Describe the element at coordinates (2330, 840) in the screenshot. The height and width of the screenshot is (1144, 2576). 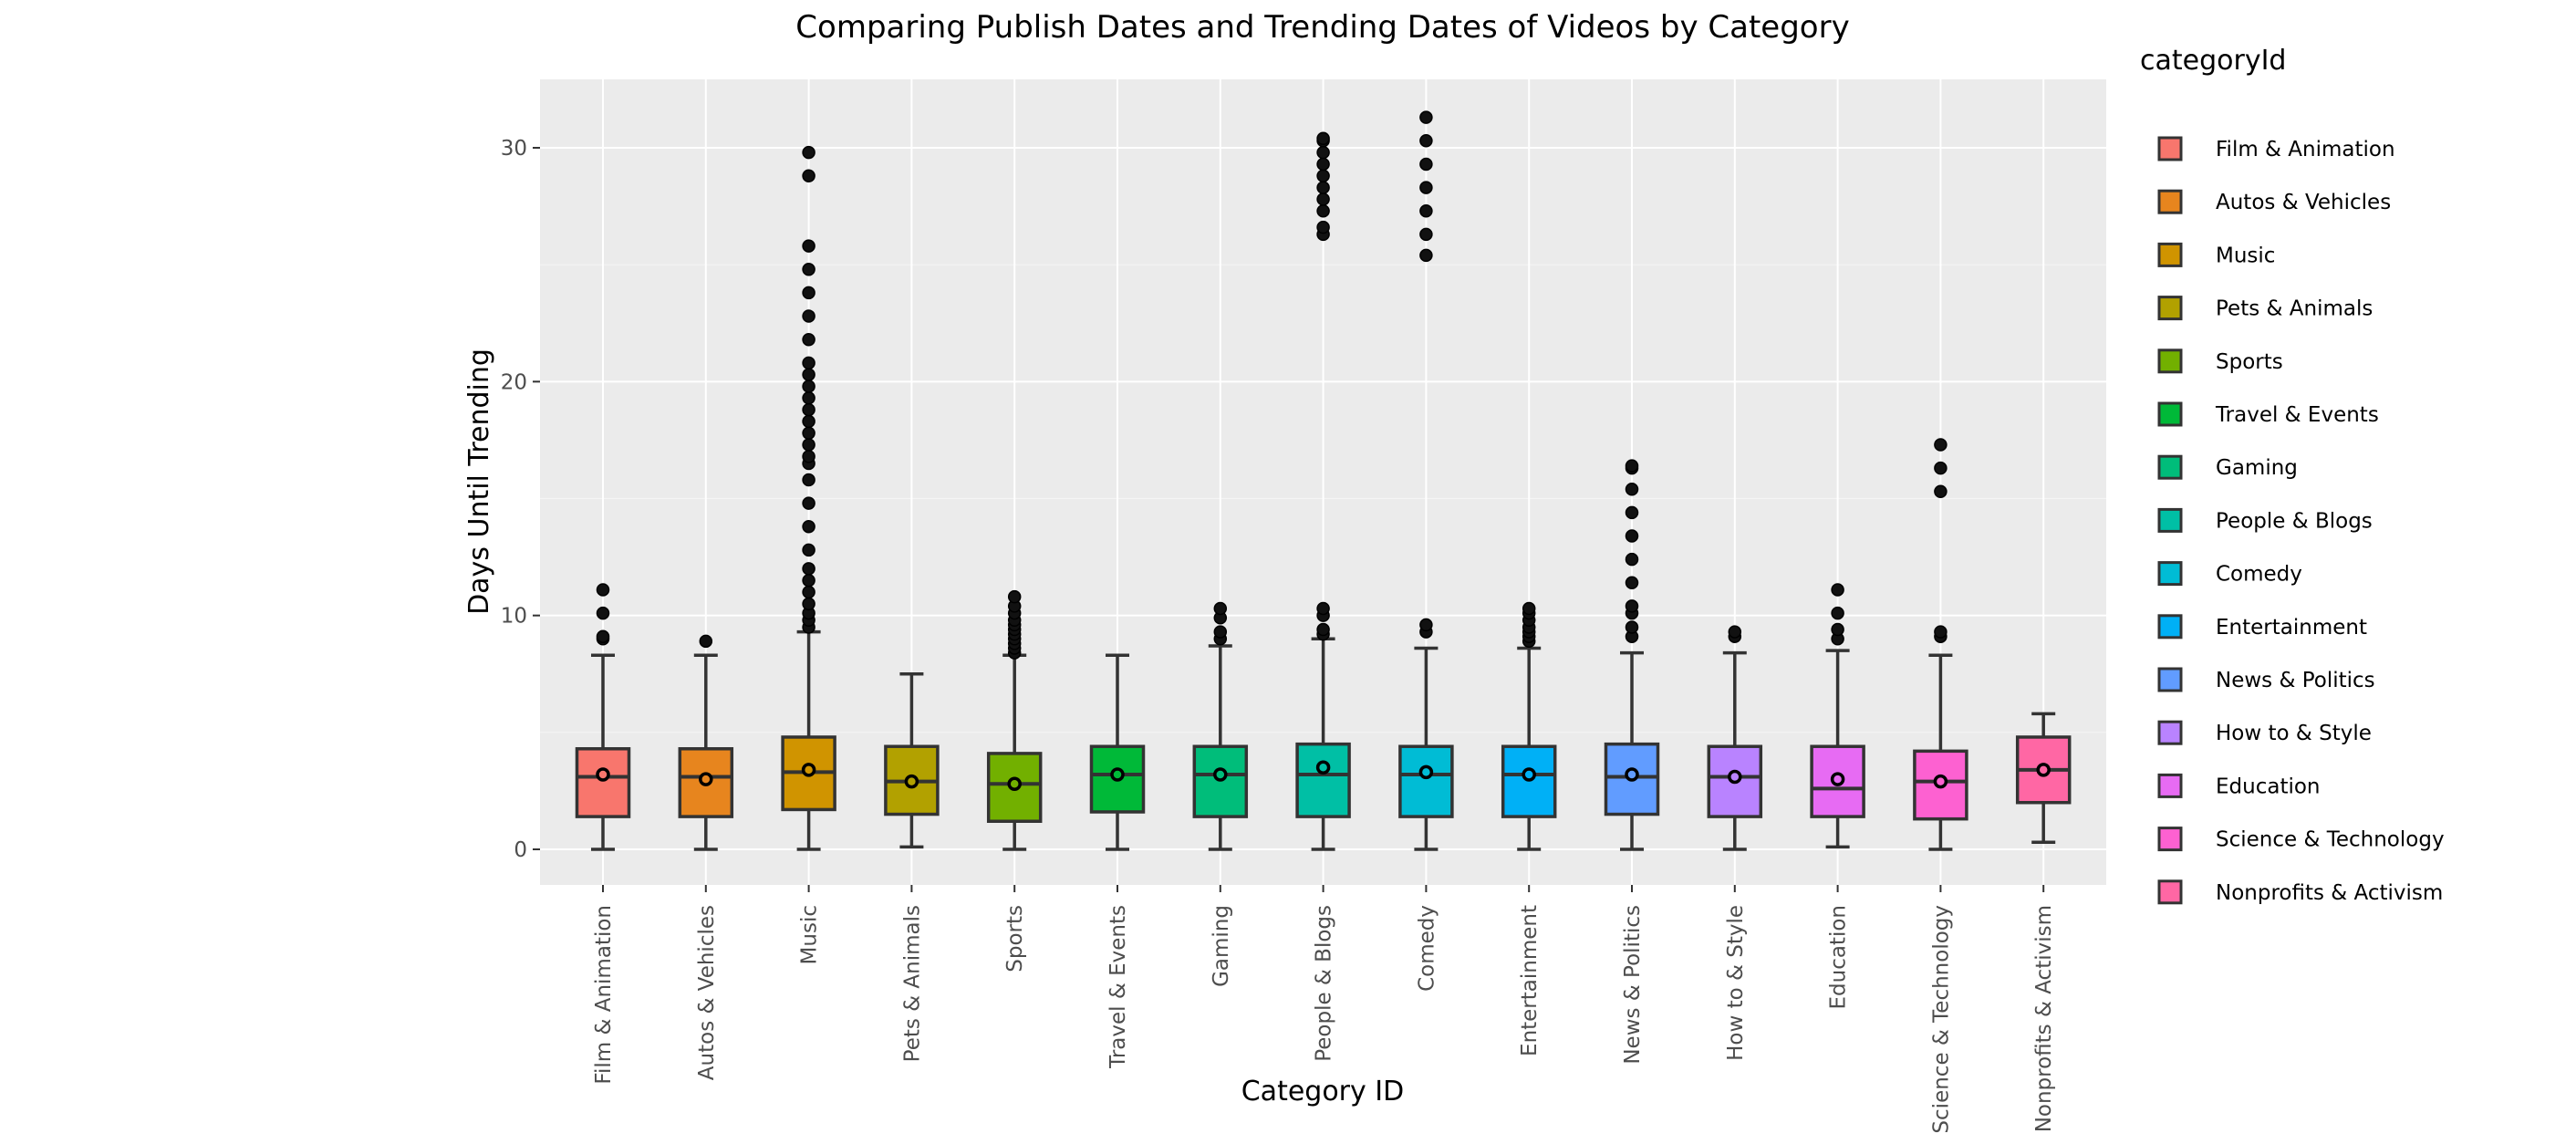
I see `legend-item-label: Science & Technology` at that location.